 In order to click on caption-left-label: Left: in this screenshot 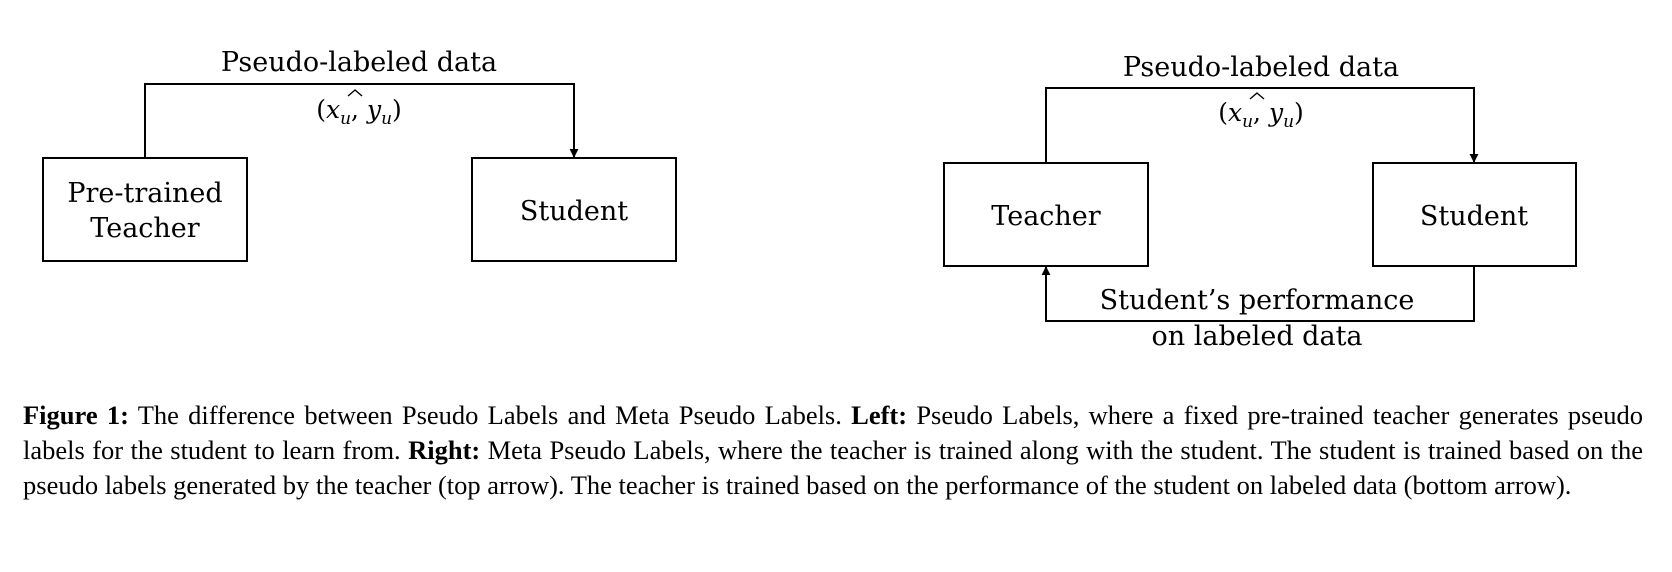, I will do `click(879, 415)`.